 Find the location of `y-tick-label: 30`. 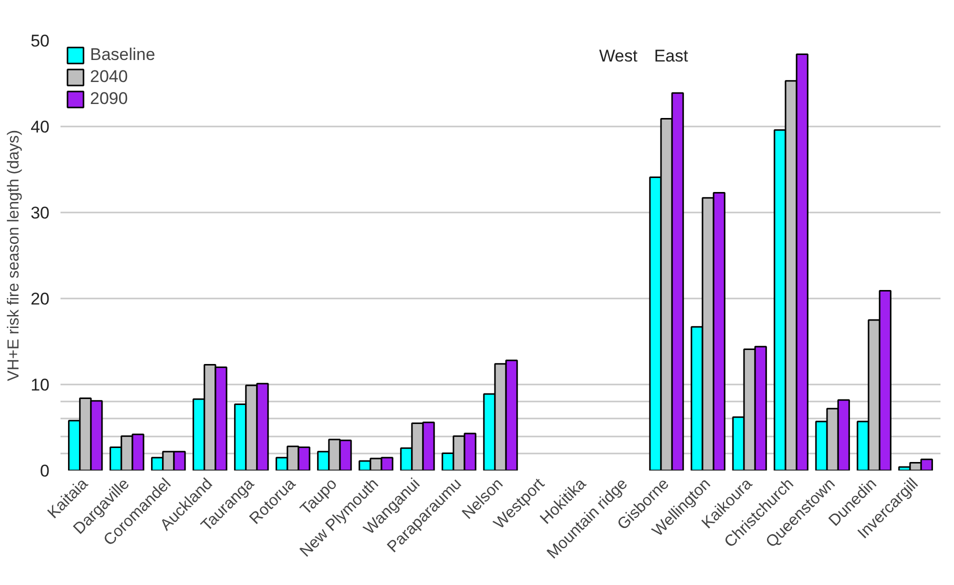

y-tick-label: 30 is located at coordinates (40, 213).